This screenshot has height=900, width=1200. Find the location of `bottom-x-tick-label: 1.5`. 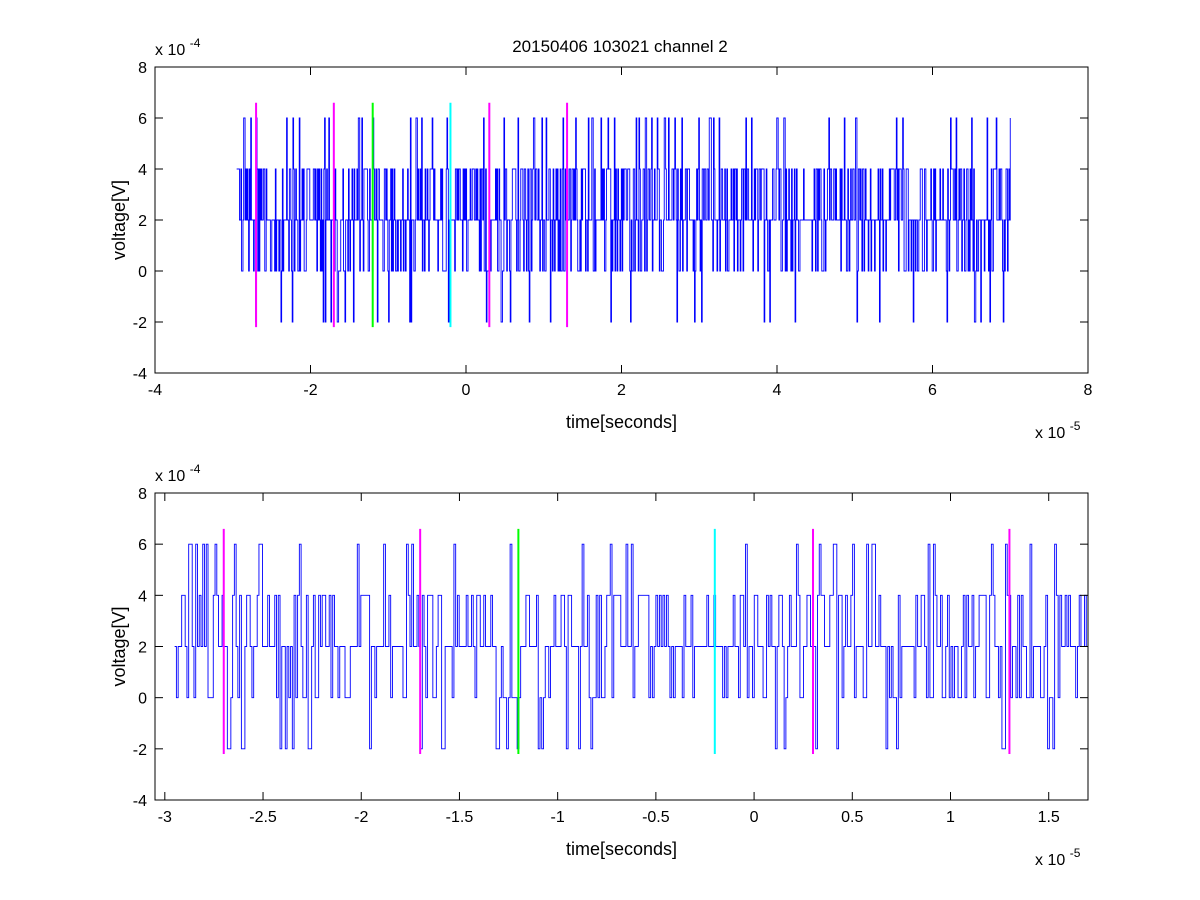

bottom-x-tick-label: 1.5 is located at coordinates (1049, 817).